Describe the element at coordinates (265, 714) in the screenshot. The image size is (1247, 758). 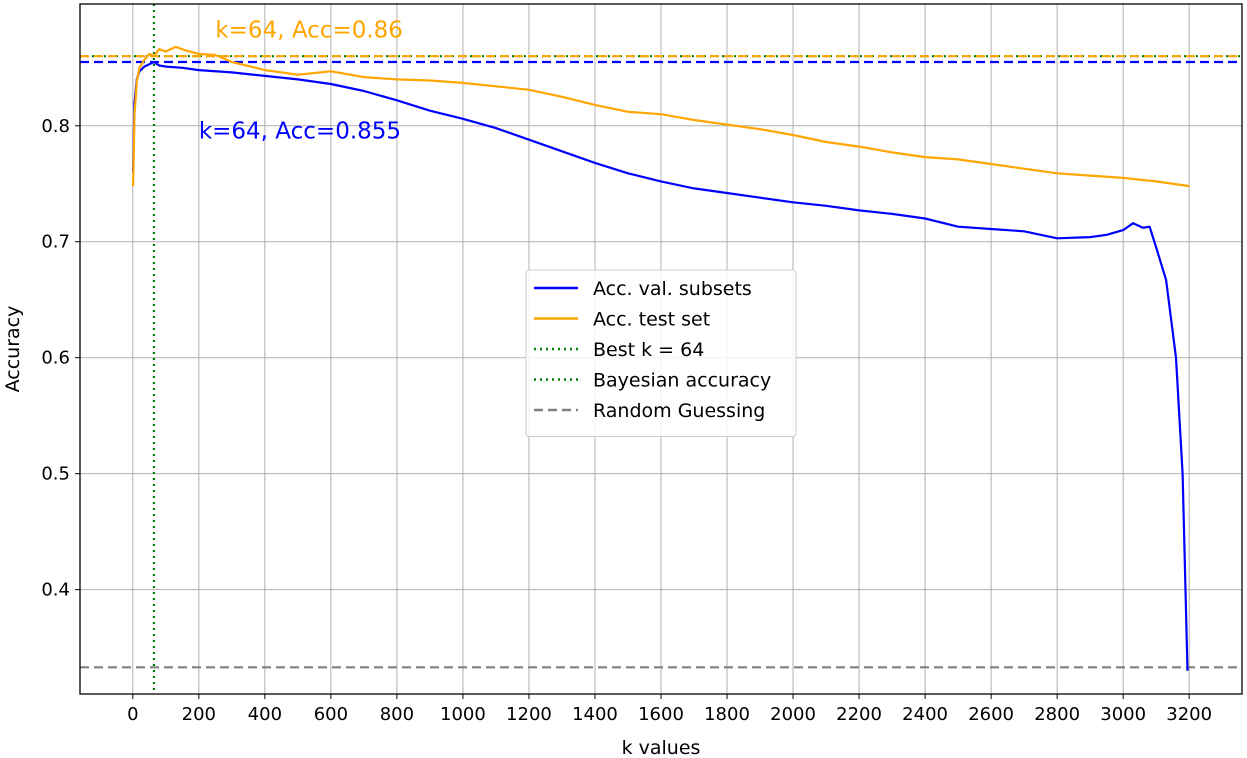
I see `x-tick-label: 400` at that location.